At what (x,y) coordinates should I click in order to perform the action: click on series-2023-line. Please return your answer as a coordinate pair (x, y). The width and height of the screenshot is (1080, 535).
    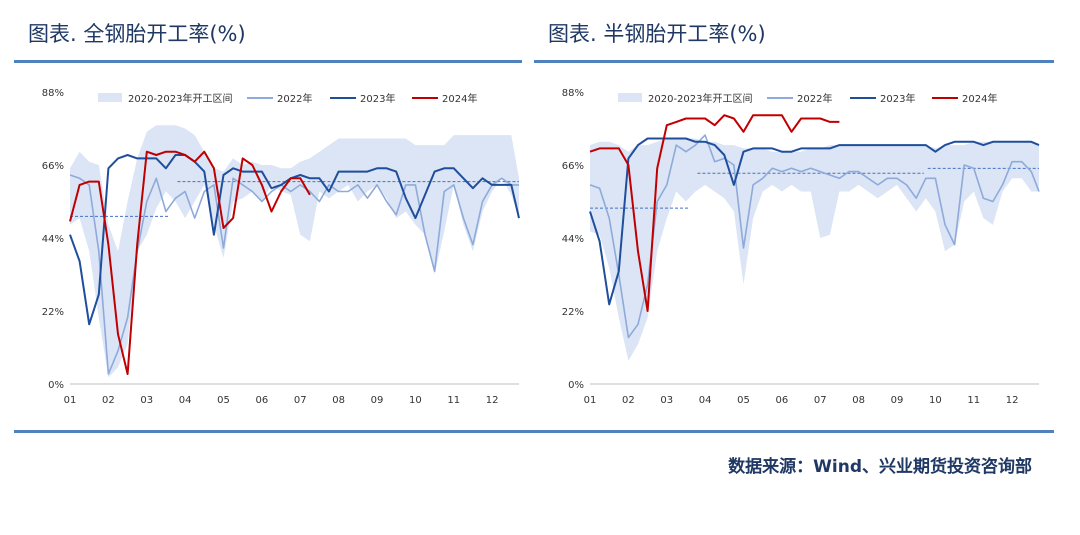
    Looking at the image, I should click on (814, 221).